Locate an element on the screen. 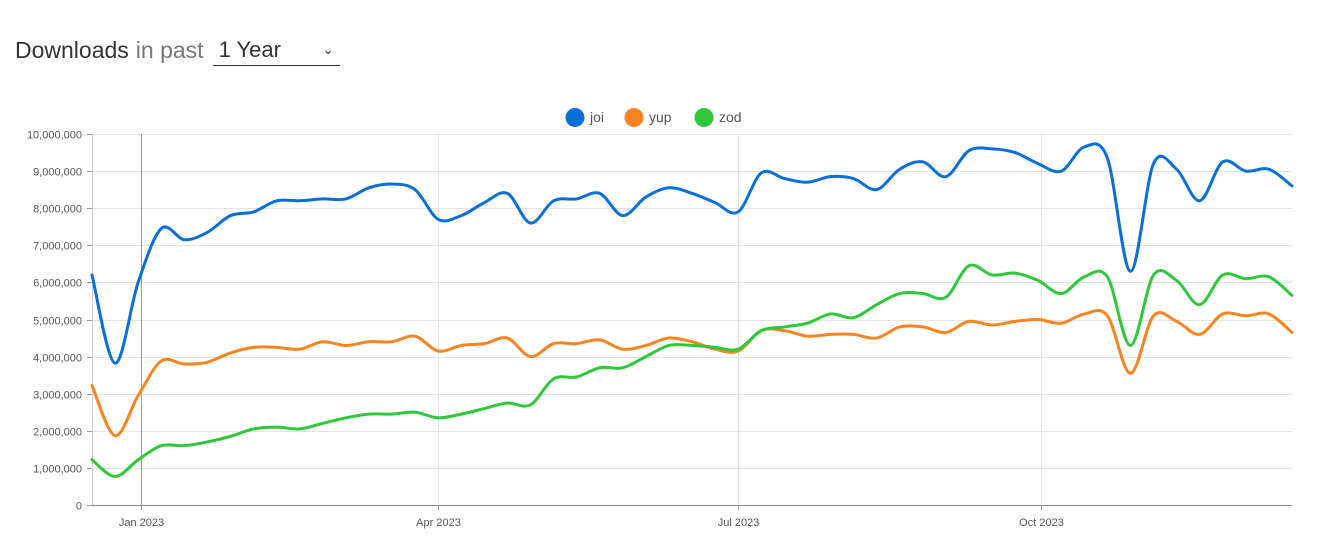  legend-item-yup: yup is located at coordinates (648, 117).